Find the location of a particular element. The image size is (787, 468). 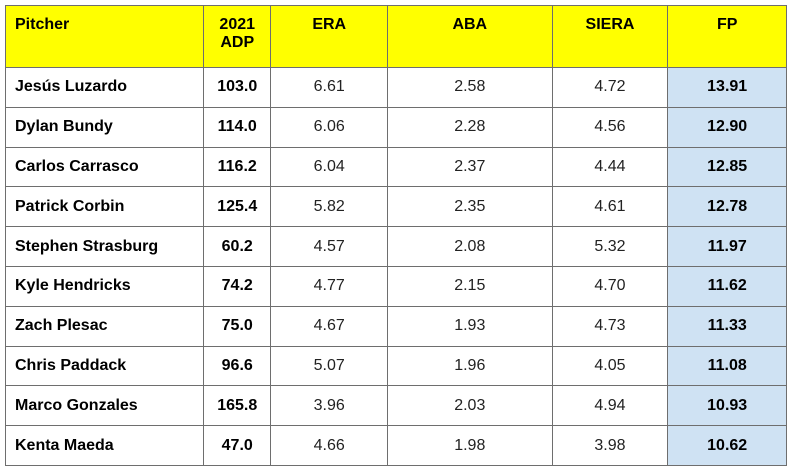

header-pitcher: Pitcher is located at coordinates (104, 36).